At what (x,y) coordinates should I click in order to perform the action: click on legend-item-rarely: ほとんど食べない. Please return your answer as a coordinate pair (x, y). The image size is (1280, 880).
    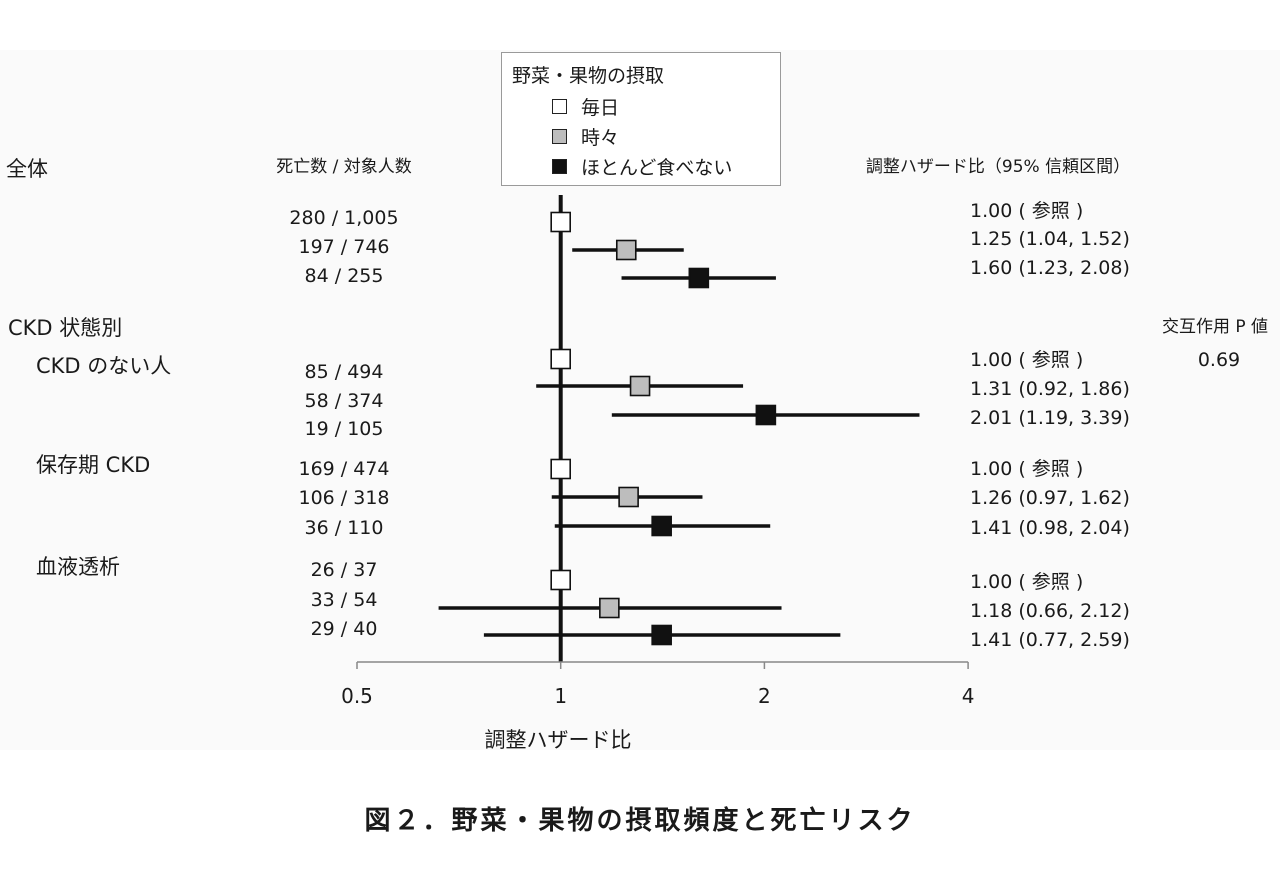
    Looking at the image, I should click on (642, 166).